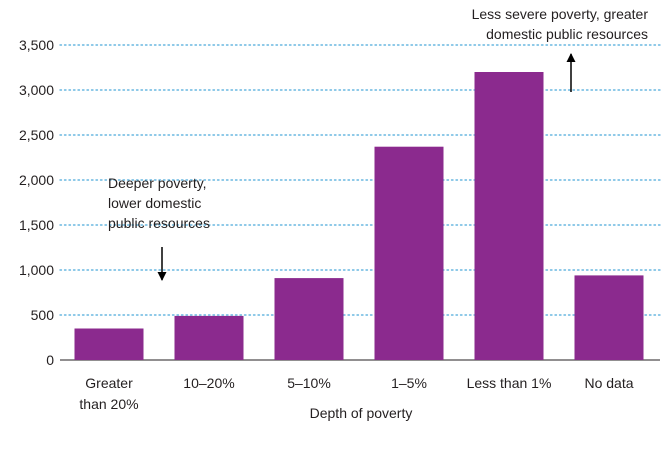 This screenshot has height=449, width=671. I want to click on x-tick-label: 1–5%, so click(409, 383).